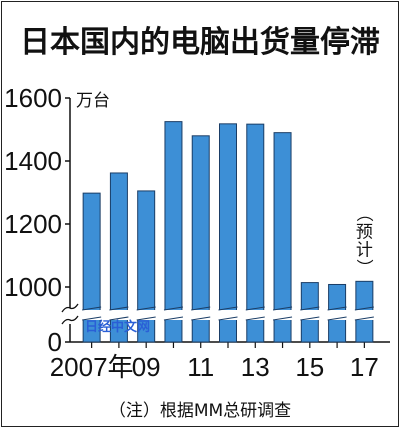 The width and height of the screenshot is (400, 429). I want to click on x-tick-label: 17, so click(364, 367).